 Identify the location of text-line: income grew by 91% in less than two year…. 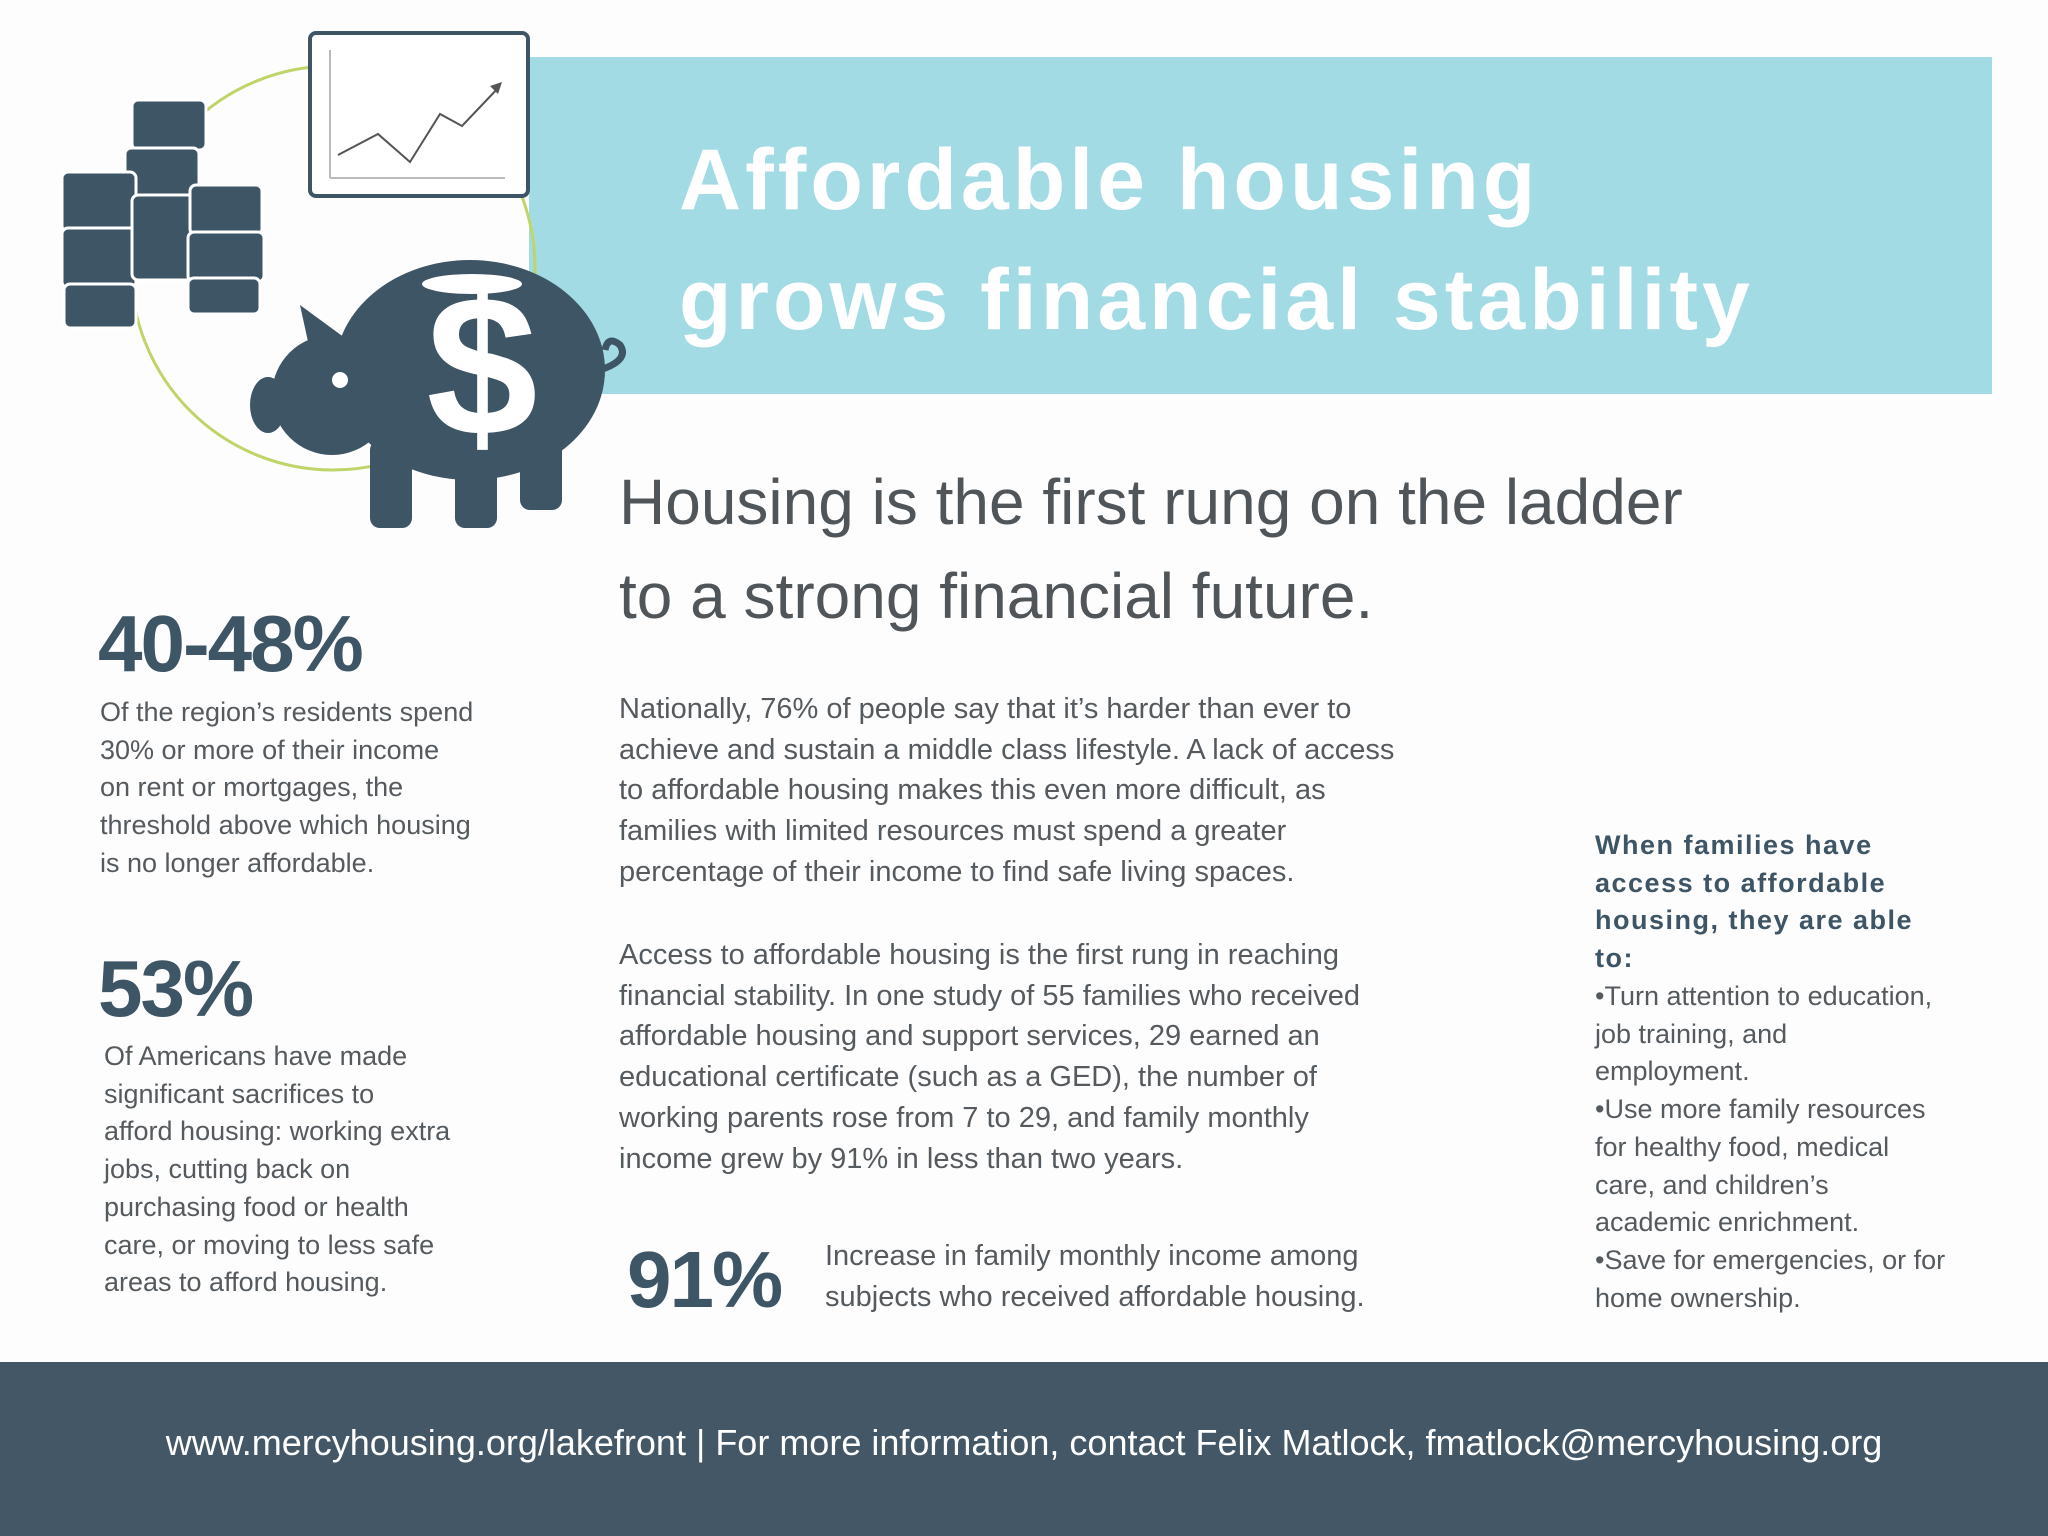
(901, 1158).